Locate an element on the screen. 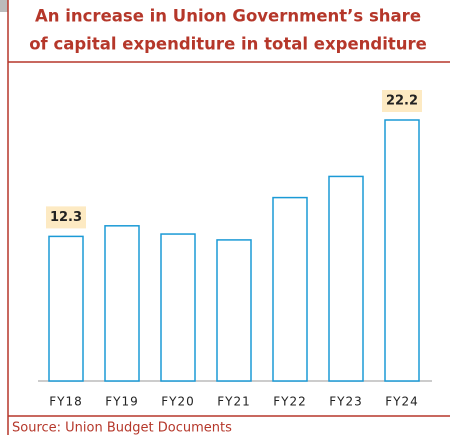 Image resolution: width=450 pixels, height=439 pixels. value-label: 22.2 is located at coordinates (402, 101).